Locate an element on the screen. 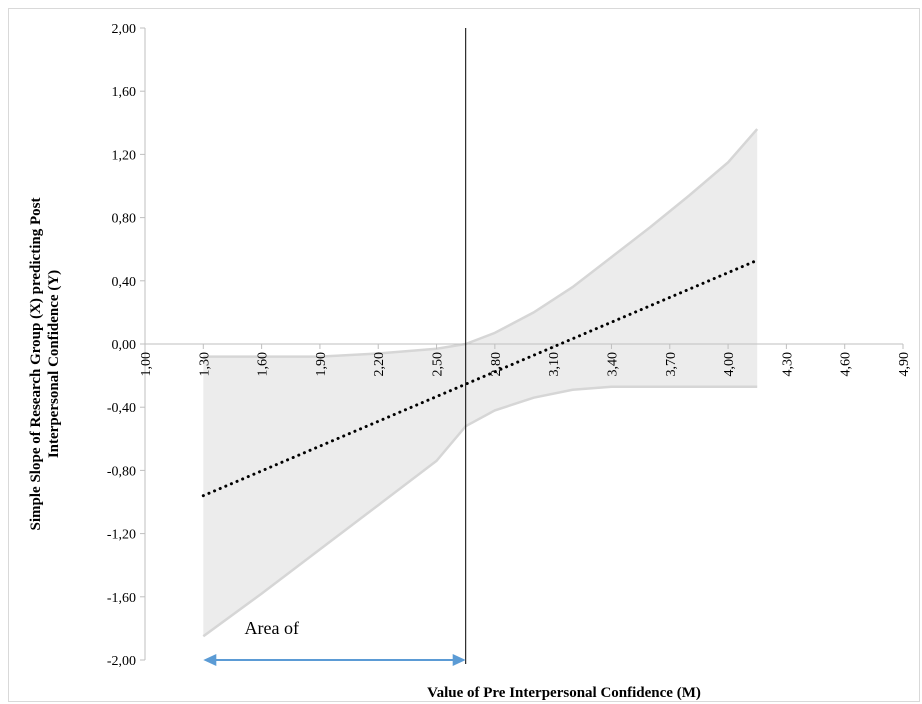  x-tick-label: 4,30 is located at coordinates (787, 364).